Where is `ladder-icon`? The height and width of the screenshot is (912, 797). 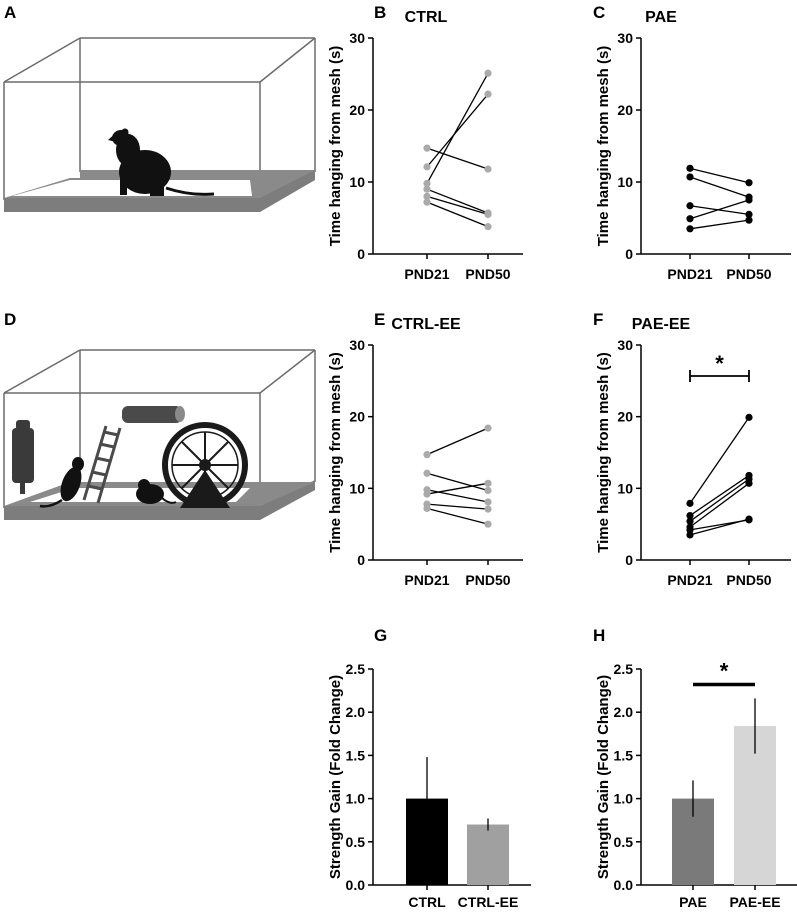
ladder-icon is located at coordinates (102, 464).